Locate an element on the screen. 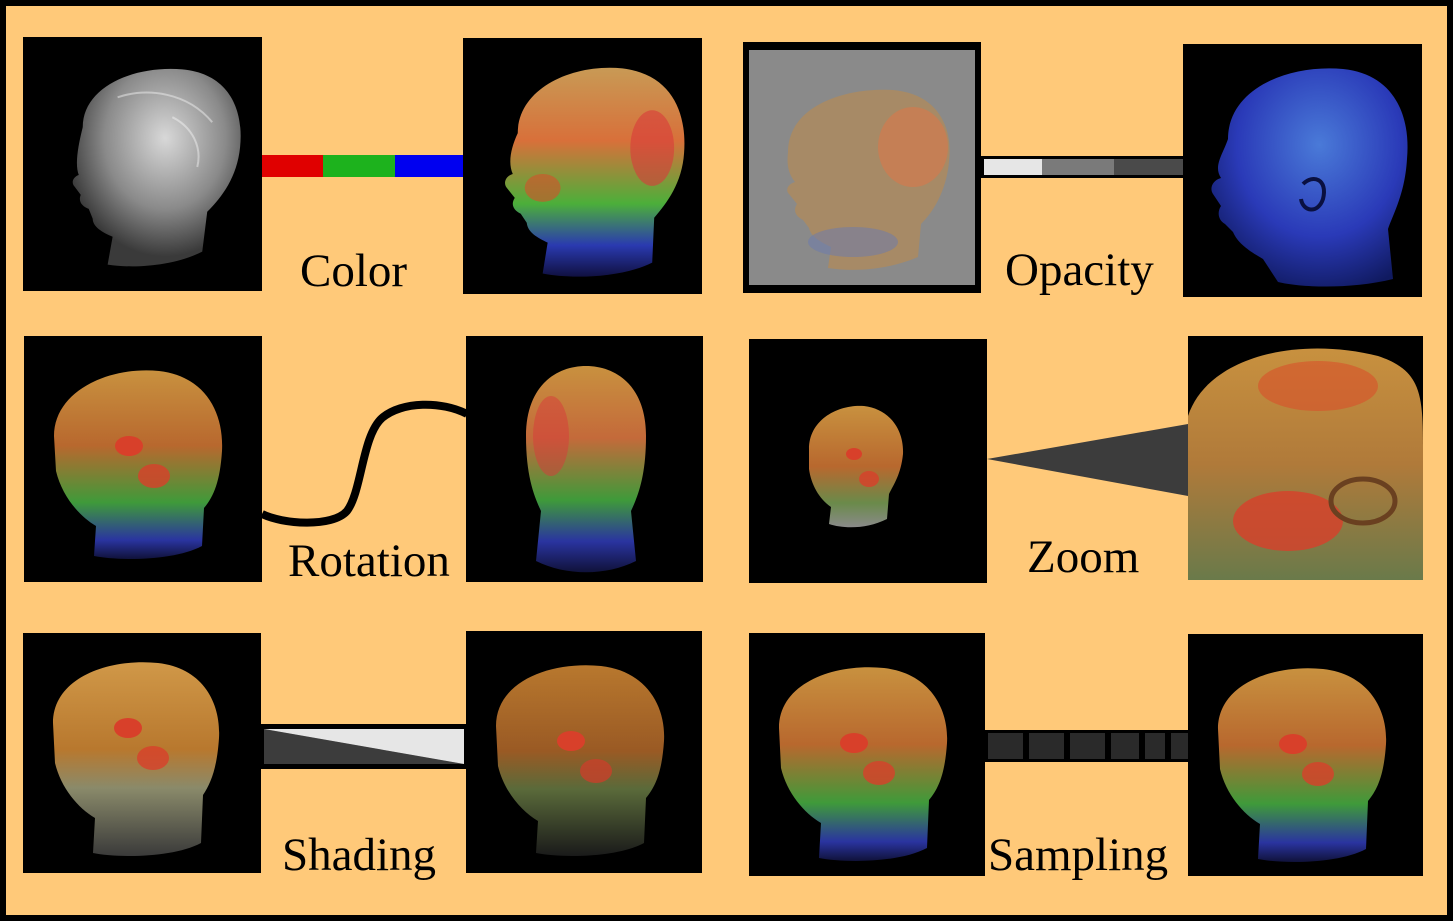 This screenshot has height=921, width=1453. shading-wedge is located at coordinates (363, 746).